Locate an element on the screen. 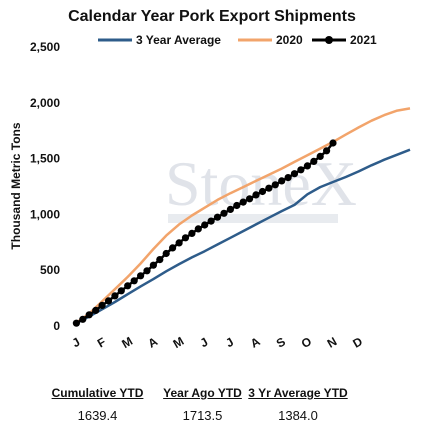 Image resolution: width=425 pixels, height=434 pixels. x-tick-label: O is located at coordinates (306, 342).